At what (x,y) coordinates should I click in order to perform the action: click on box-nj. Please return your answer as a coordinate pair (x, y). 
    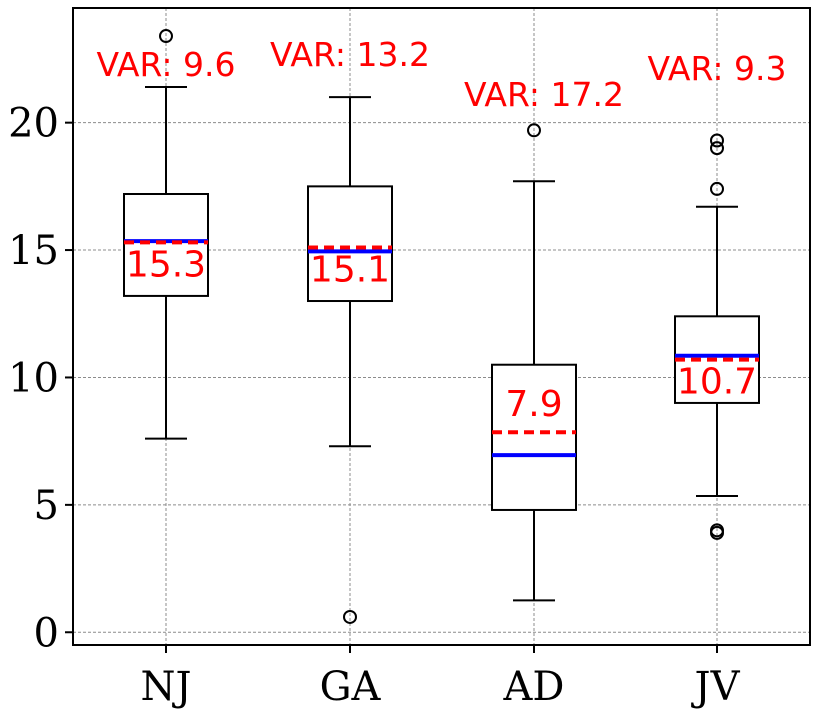
    Looking at the image, I should click on (166, 234).